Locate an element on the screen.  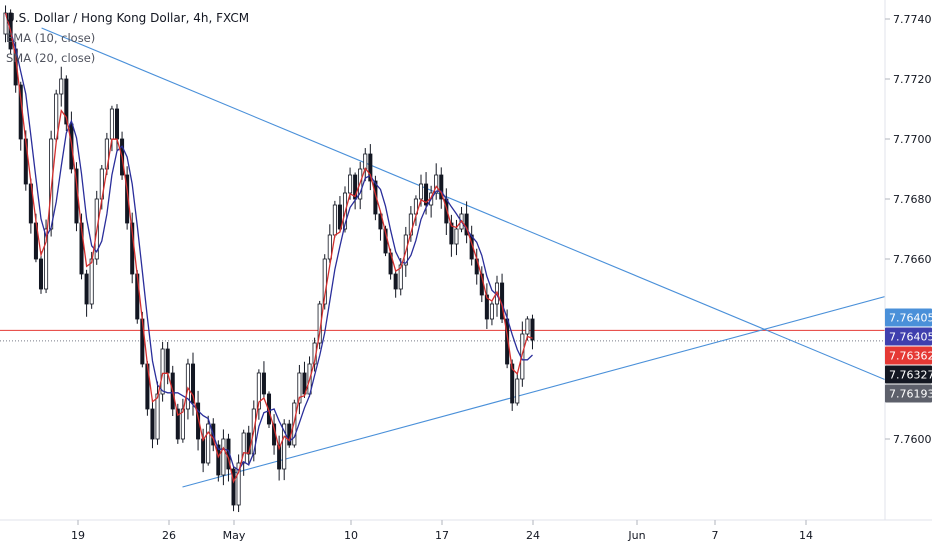
time-tick-label: 19 is located at coordinates (78, 535).